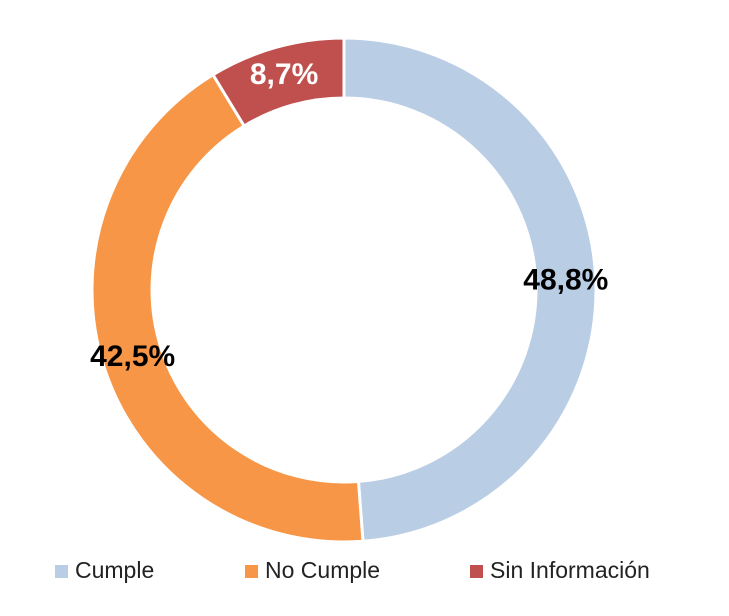 Image resolution: width=729 pixels, height=616 pixels. Describe the element at coordinates (114, 570) in the screenshot. I see `legend-label: Cumple` at that location.